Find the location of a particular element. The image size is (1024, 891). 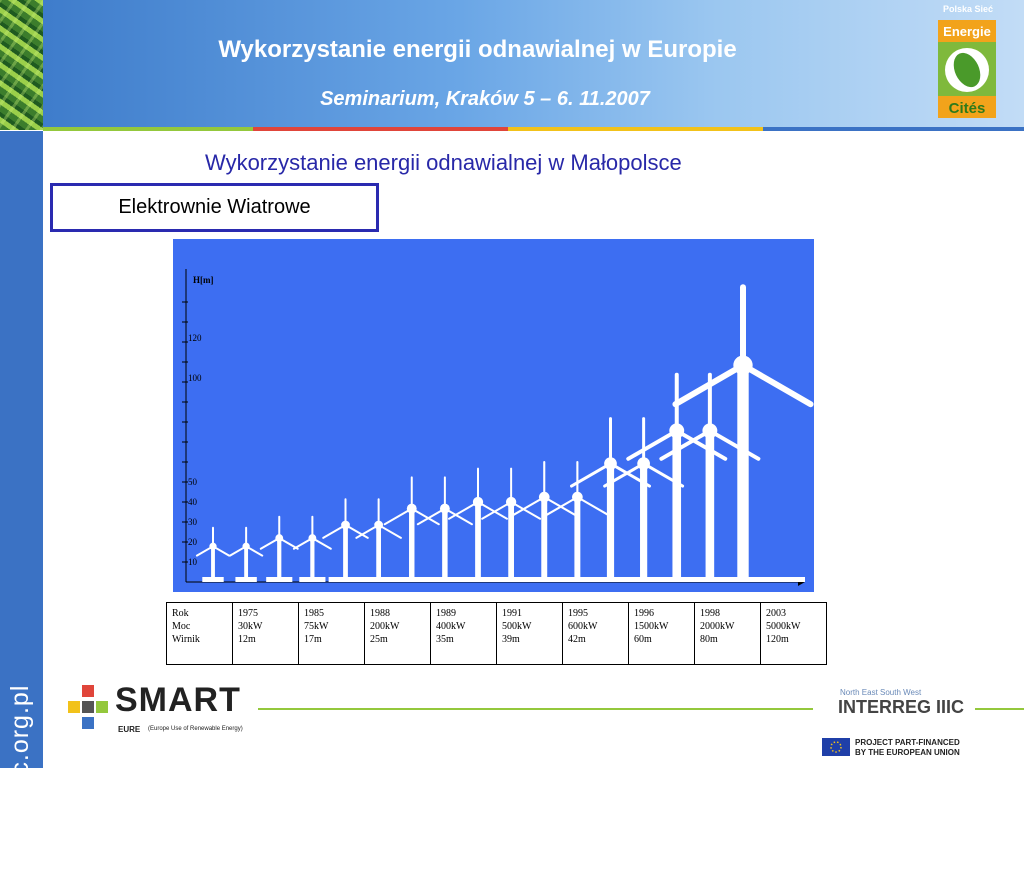

table-label-cell: Rok Moc Wirnik is located at coordinates (199, 633).